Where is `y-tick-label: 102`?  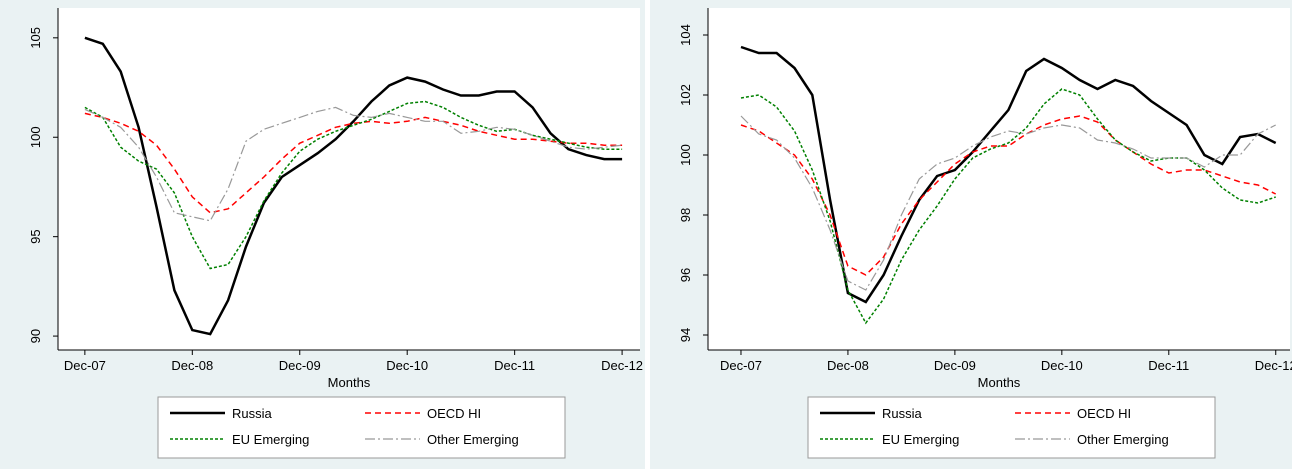
y-tick-label: 102 is located at coordinates (685, 95).